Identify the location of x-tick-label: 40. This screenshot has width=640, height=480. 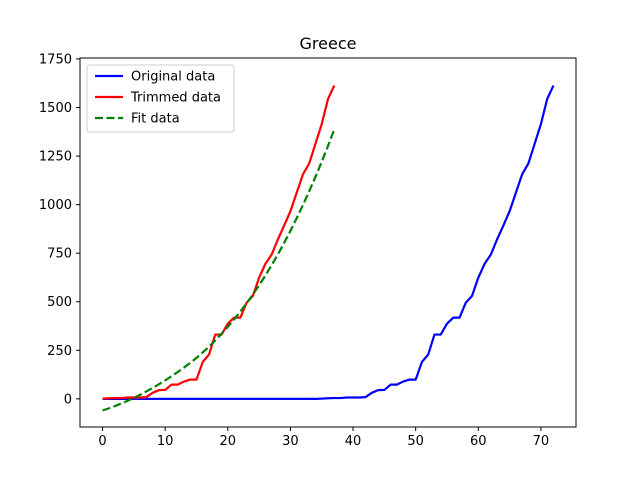
(353, 441).